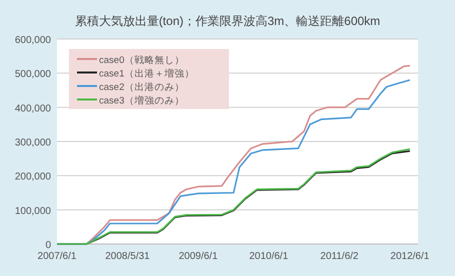 This screenshot has width=455, height=276. I want to click on y-tick-label: 500,000, so click(33, 74).